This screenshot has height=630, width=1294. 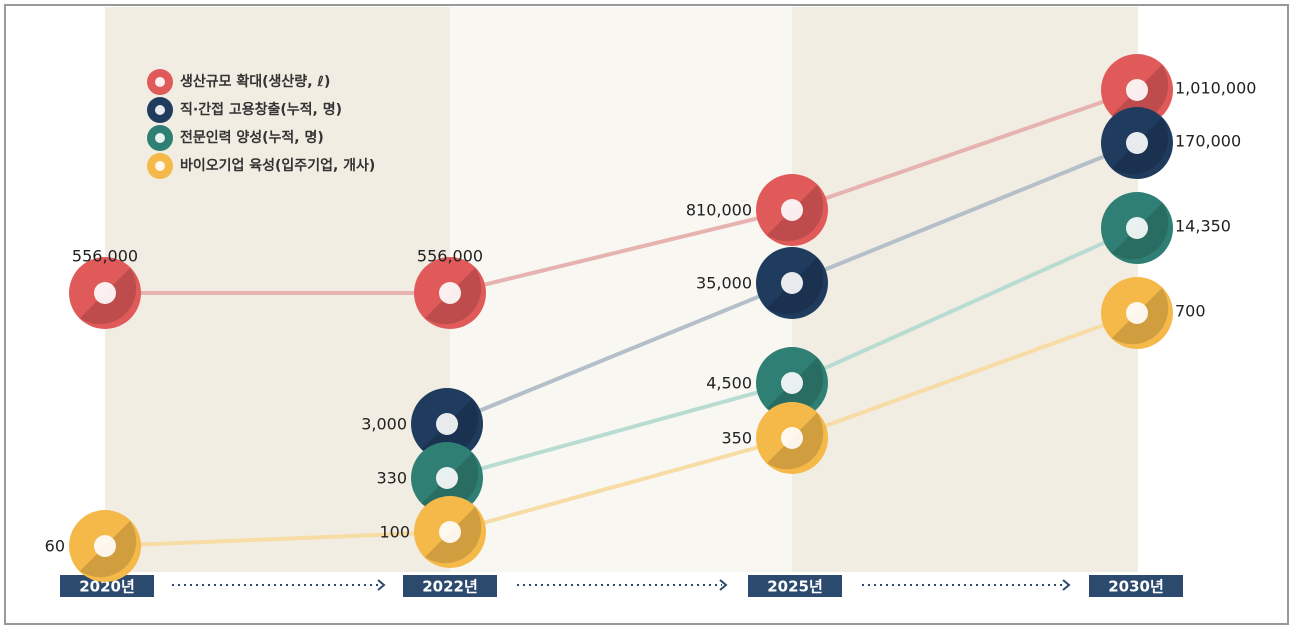 I want to click on x-tick-label: 2025년, so click(x=795, y=587).